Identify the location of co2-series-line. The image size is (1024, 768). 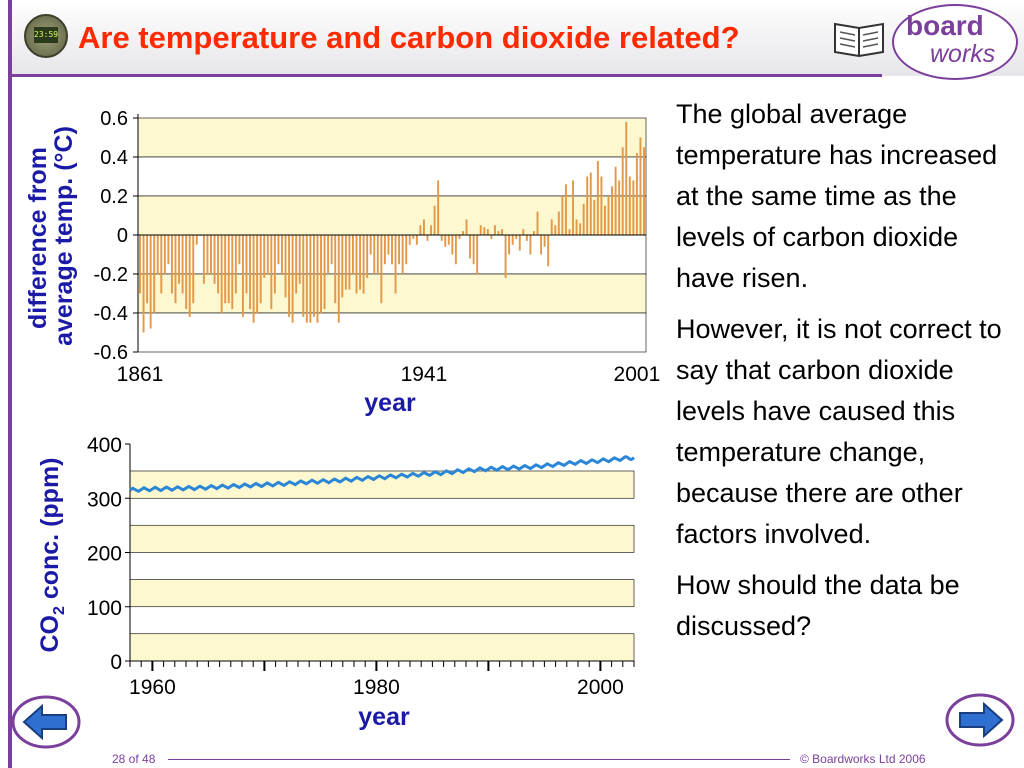
(382, 474).